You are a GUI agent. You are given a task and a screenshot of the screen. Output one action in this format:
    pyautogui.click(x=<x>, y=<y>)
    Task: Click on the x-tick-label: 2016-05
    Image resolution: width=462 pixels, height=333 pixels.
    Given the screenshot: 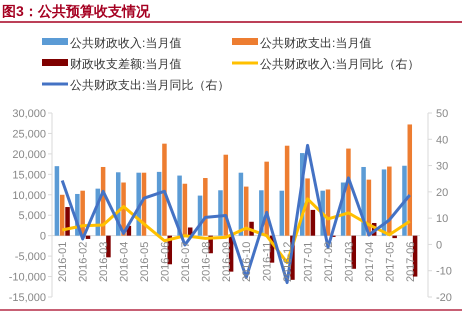 What is the action you would take?
    pyautogui.click(x=145, y=262)
    